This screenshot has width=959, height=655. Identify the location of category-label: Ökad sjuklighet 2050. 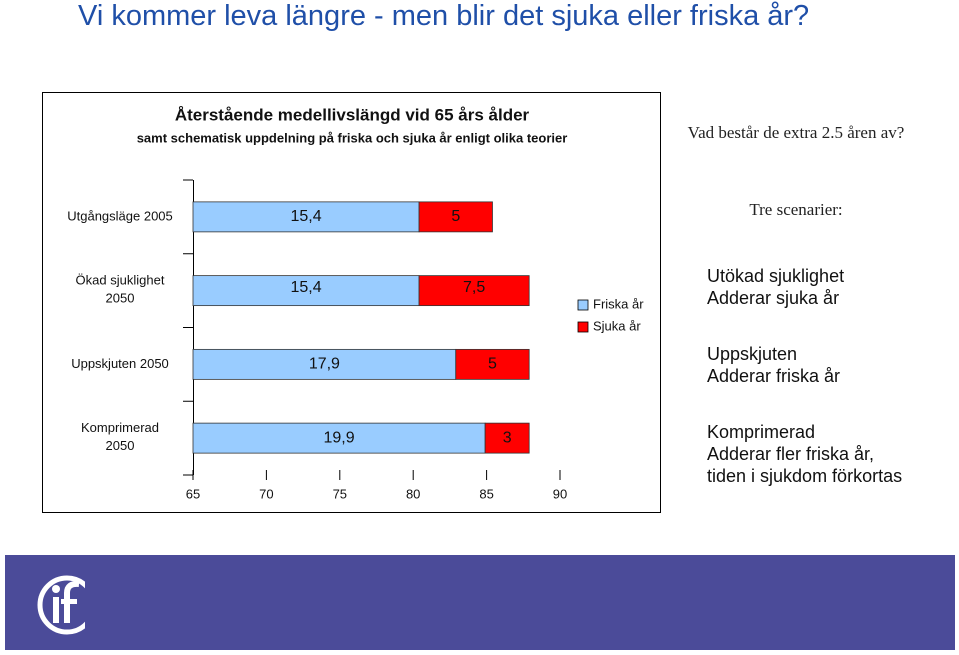
(120, 289).